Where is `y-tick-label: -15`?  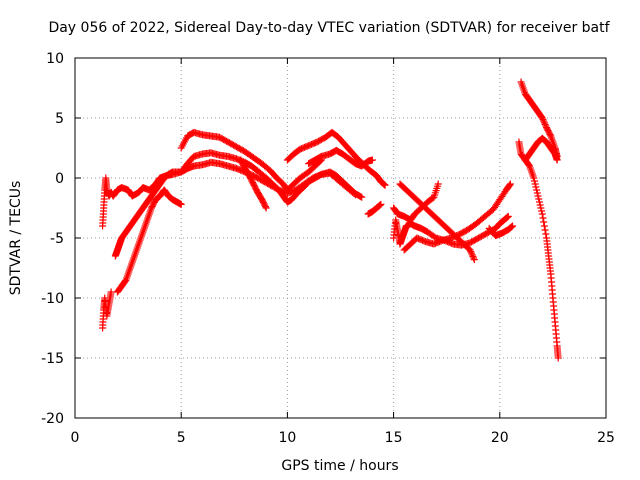 y-tick-label: -15 is located at coordinates (52, 359).